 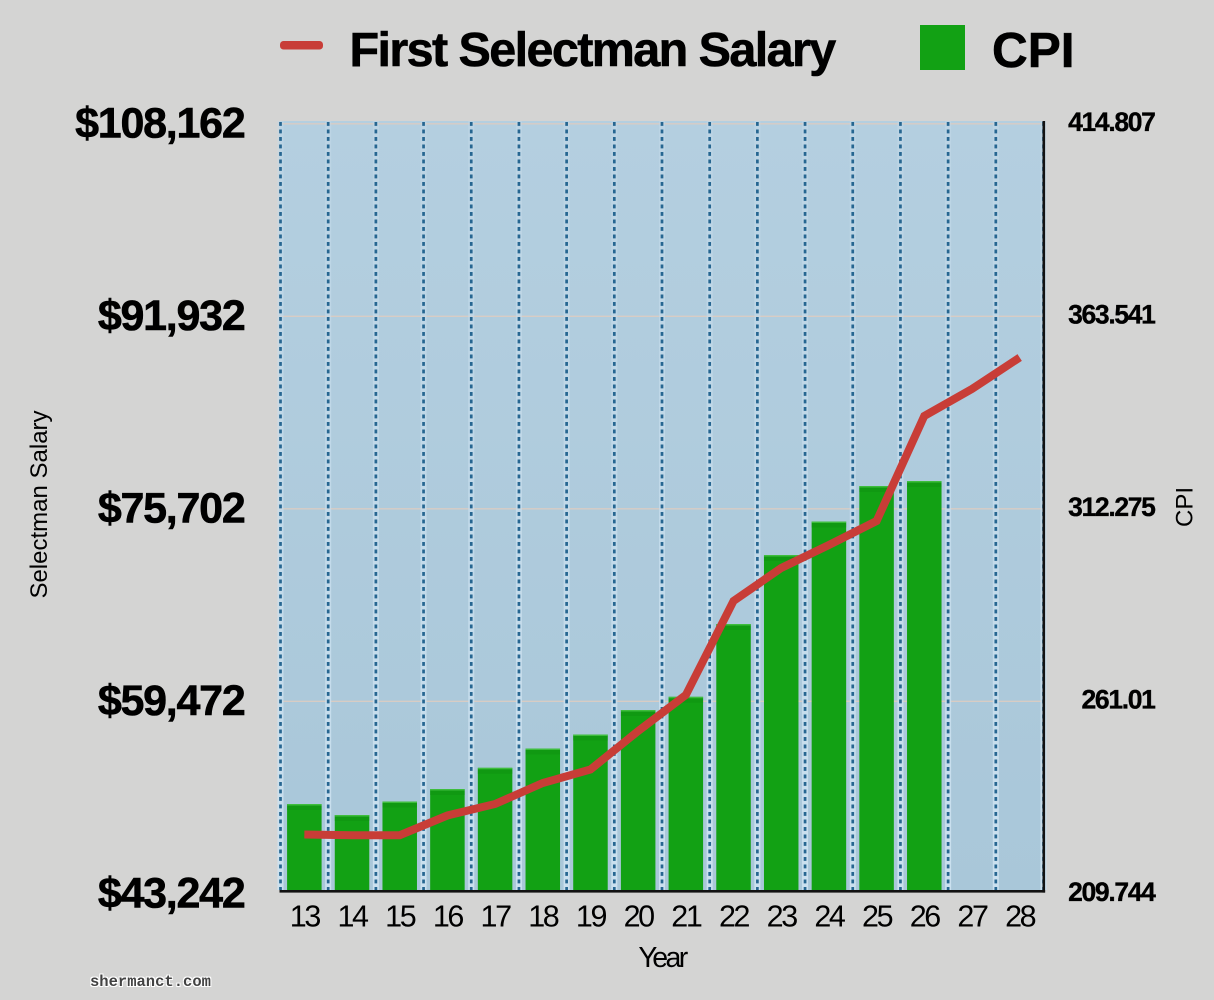 I want to click on svg-text: 20, so click(x=639, y=916).